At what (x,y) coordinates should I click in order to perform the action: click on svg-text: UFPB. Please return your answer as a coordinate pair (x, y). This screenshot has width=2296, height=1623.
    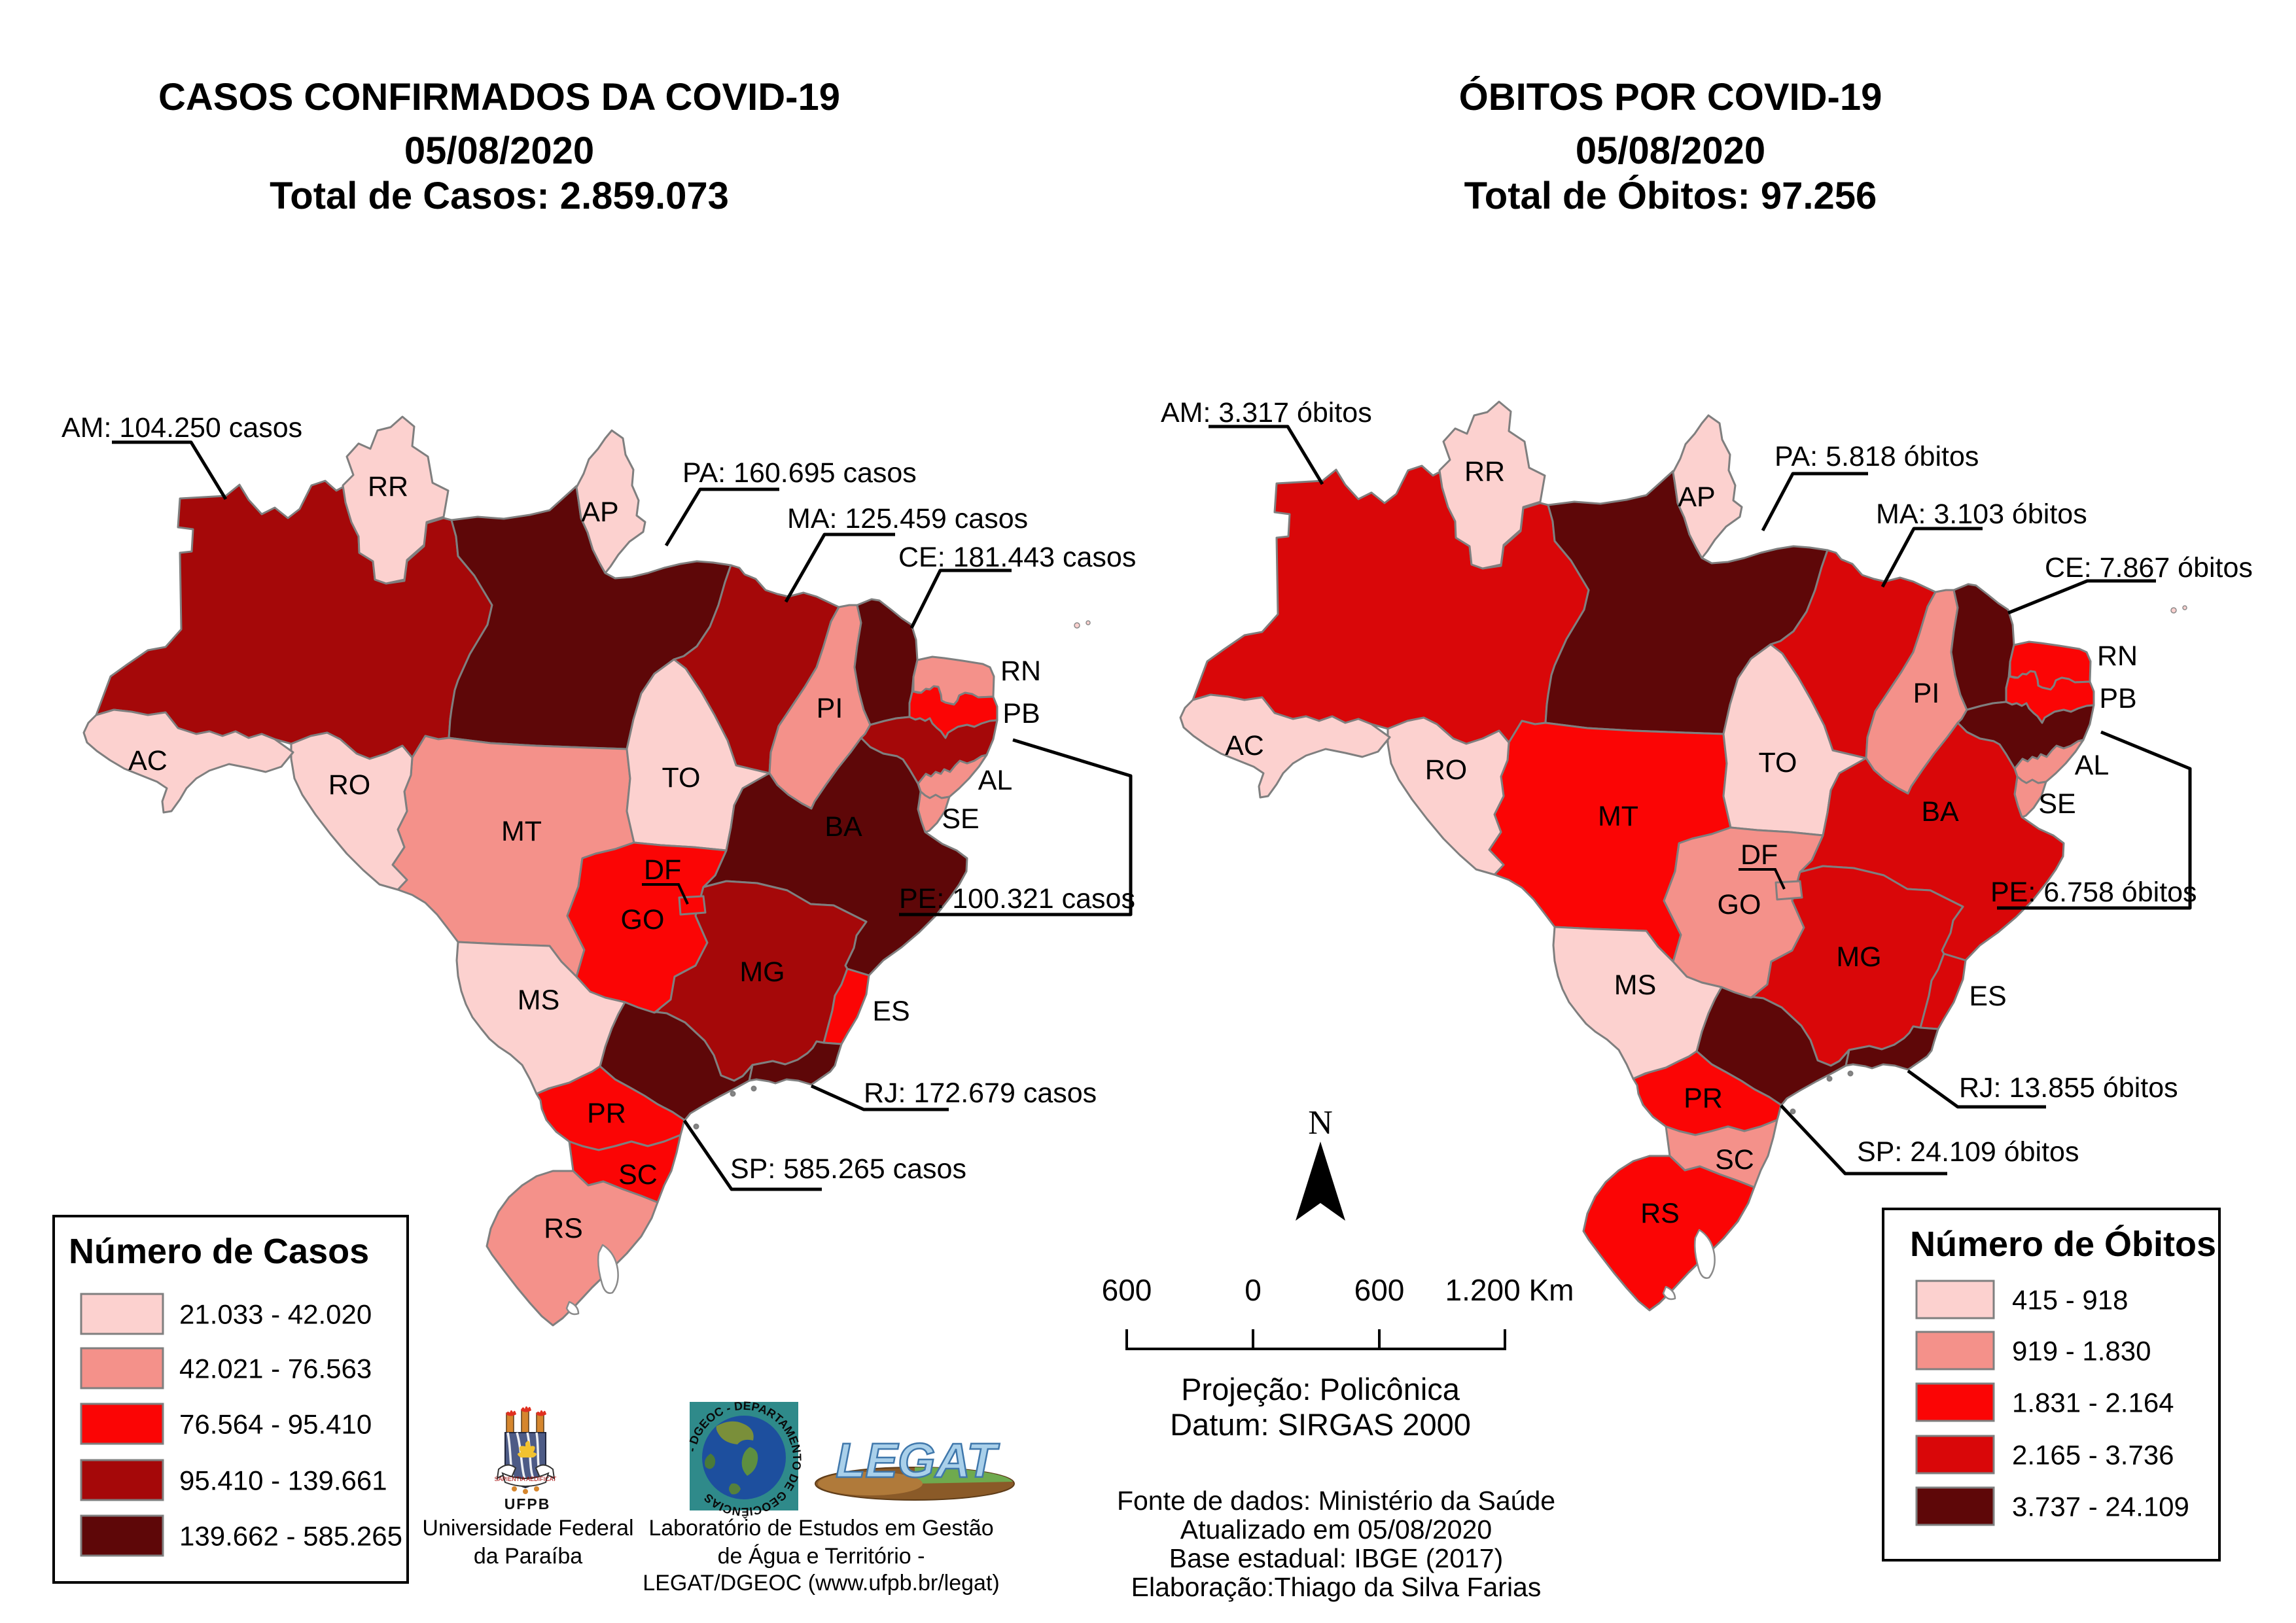
    Looking at the image, I should click on (528, 1503).